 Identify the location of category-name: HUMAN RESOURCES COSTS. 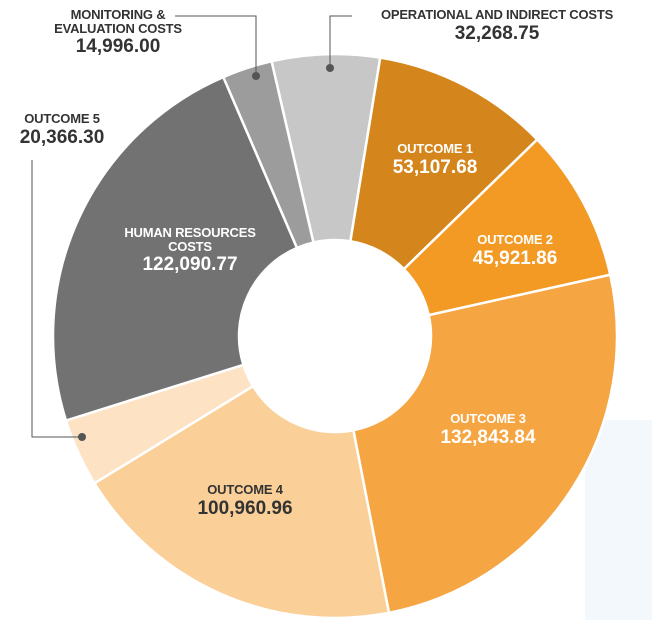
(190, 239).